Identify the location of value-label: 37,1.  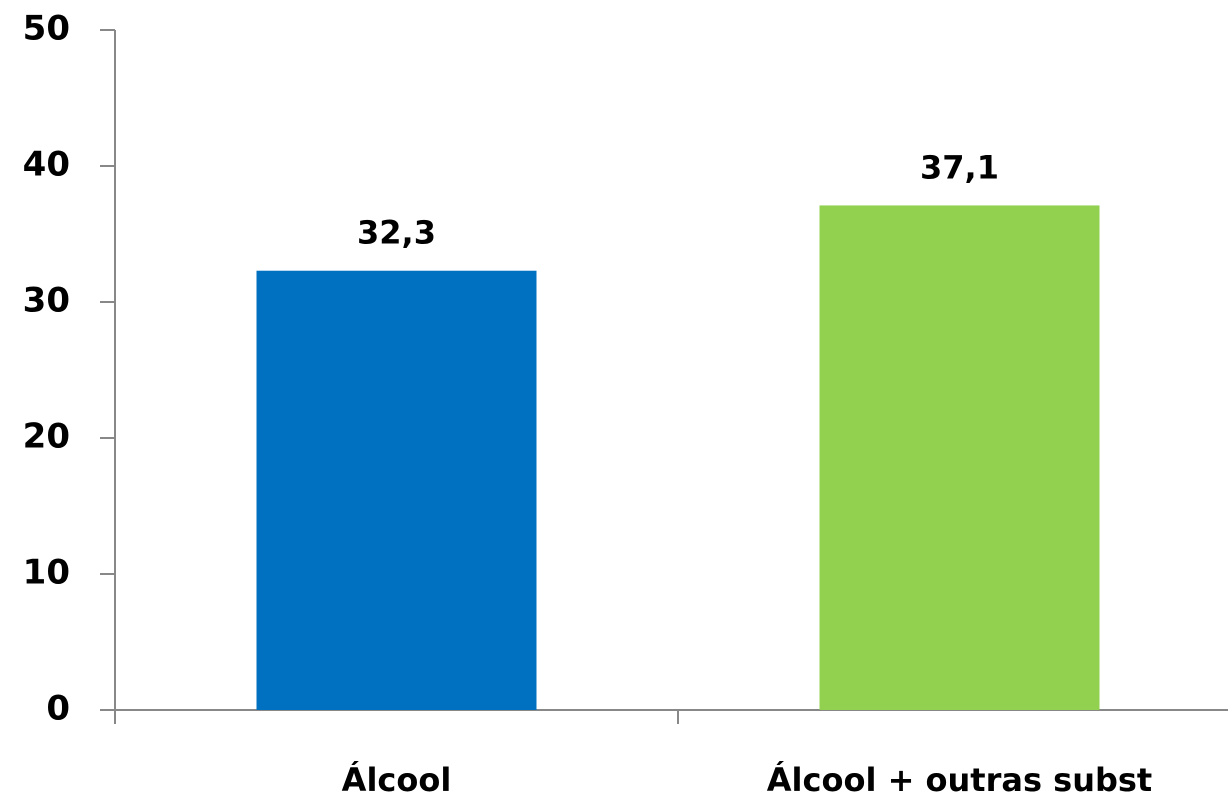
(959, 167).